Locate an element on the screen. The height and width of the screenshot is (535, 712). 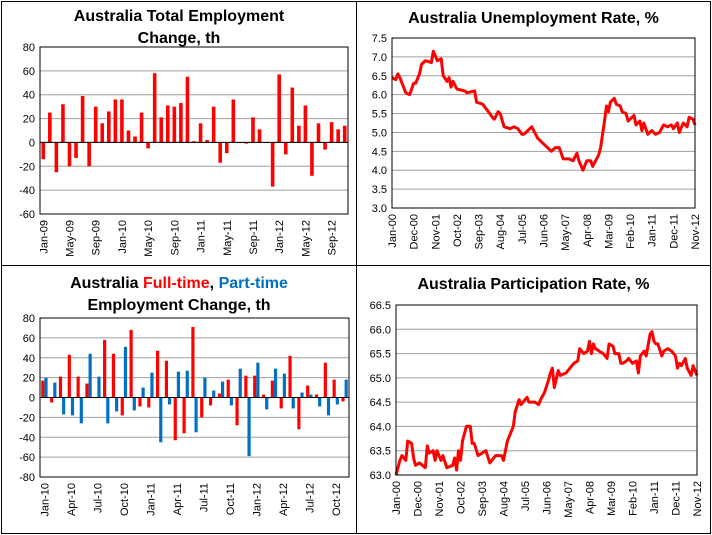
series-line is located at coordinates (544, 110).